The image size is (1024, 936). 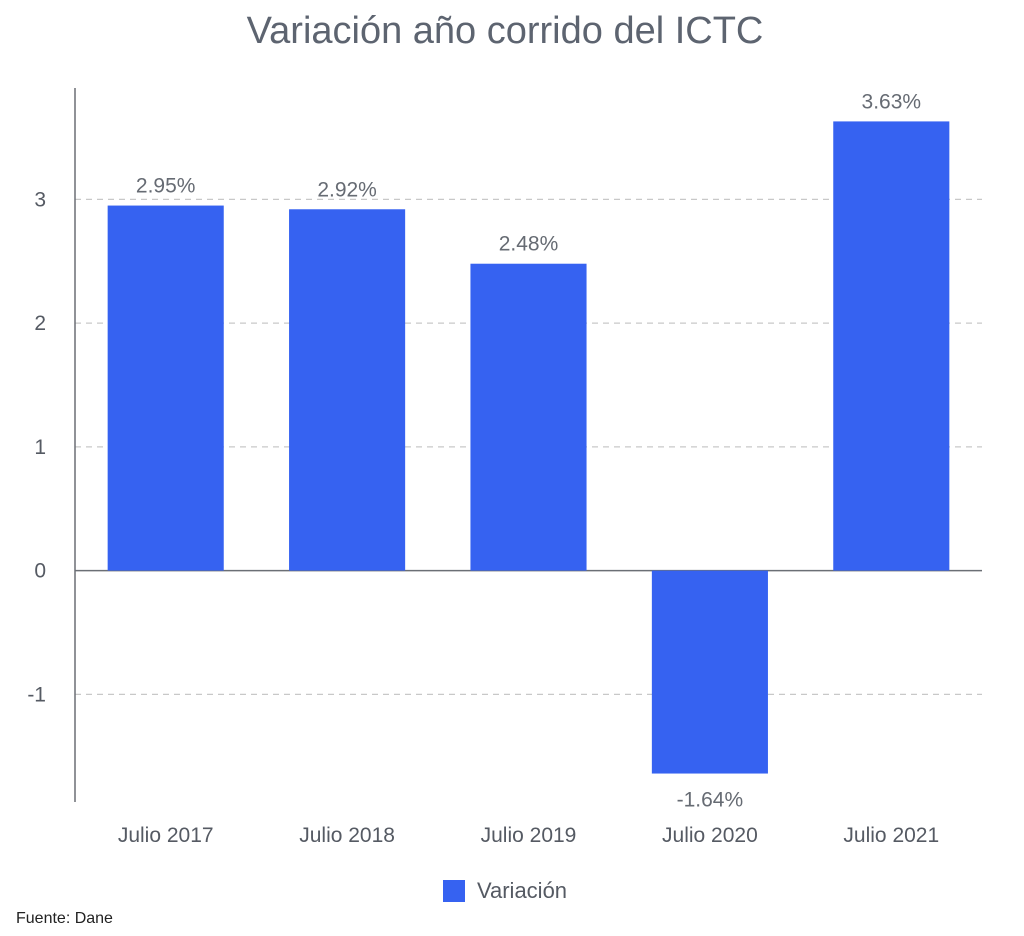 I want to click on legend-label: Variación, so click(x=522, y=890).